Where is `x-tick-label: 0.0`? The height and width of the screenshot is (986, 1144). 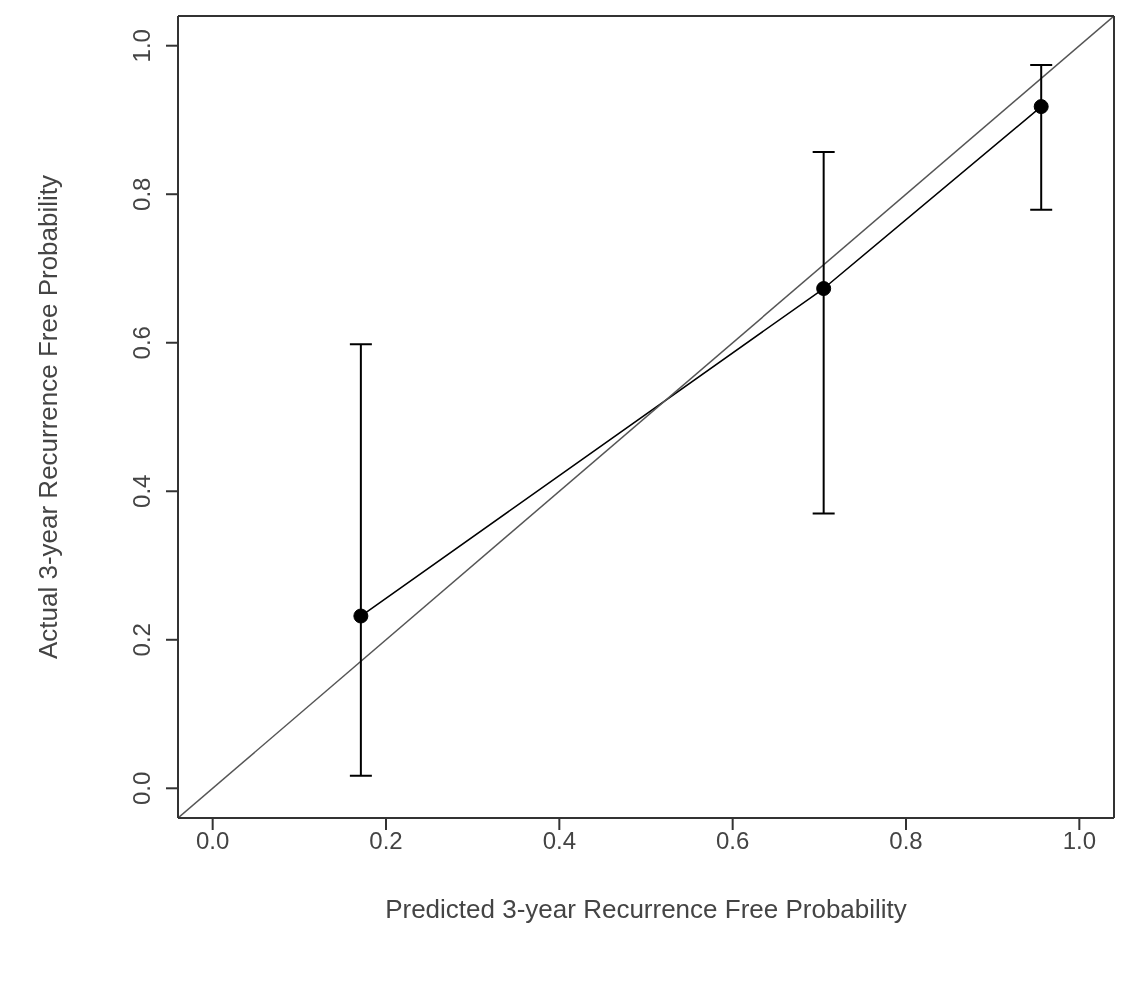
x-tick-label: 0.0 is located at coordinates (212, 841).